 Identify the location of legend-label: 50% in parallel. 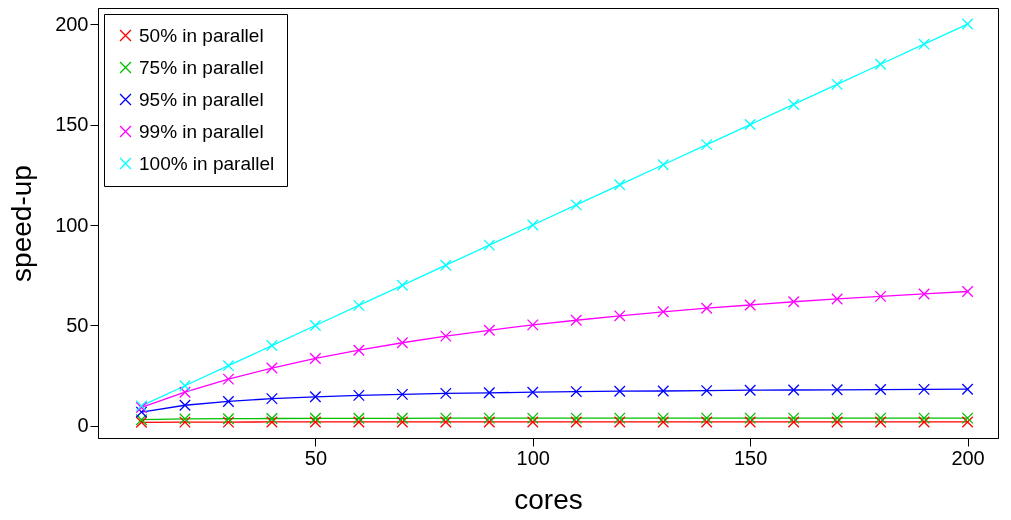
(201, 35).